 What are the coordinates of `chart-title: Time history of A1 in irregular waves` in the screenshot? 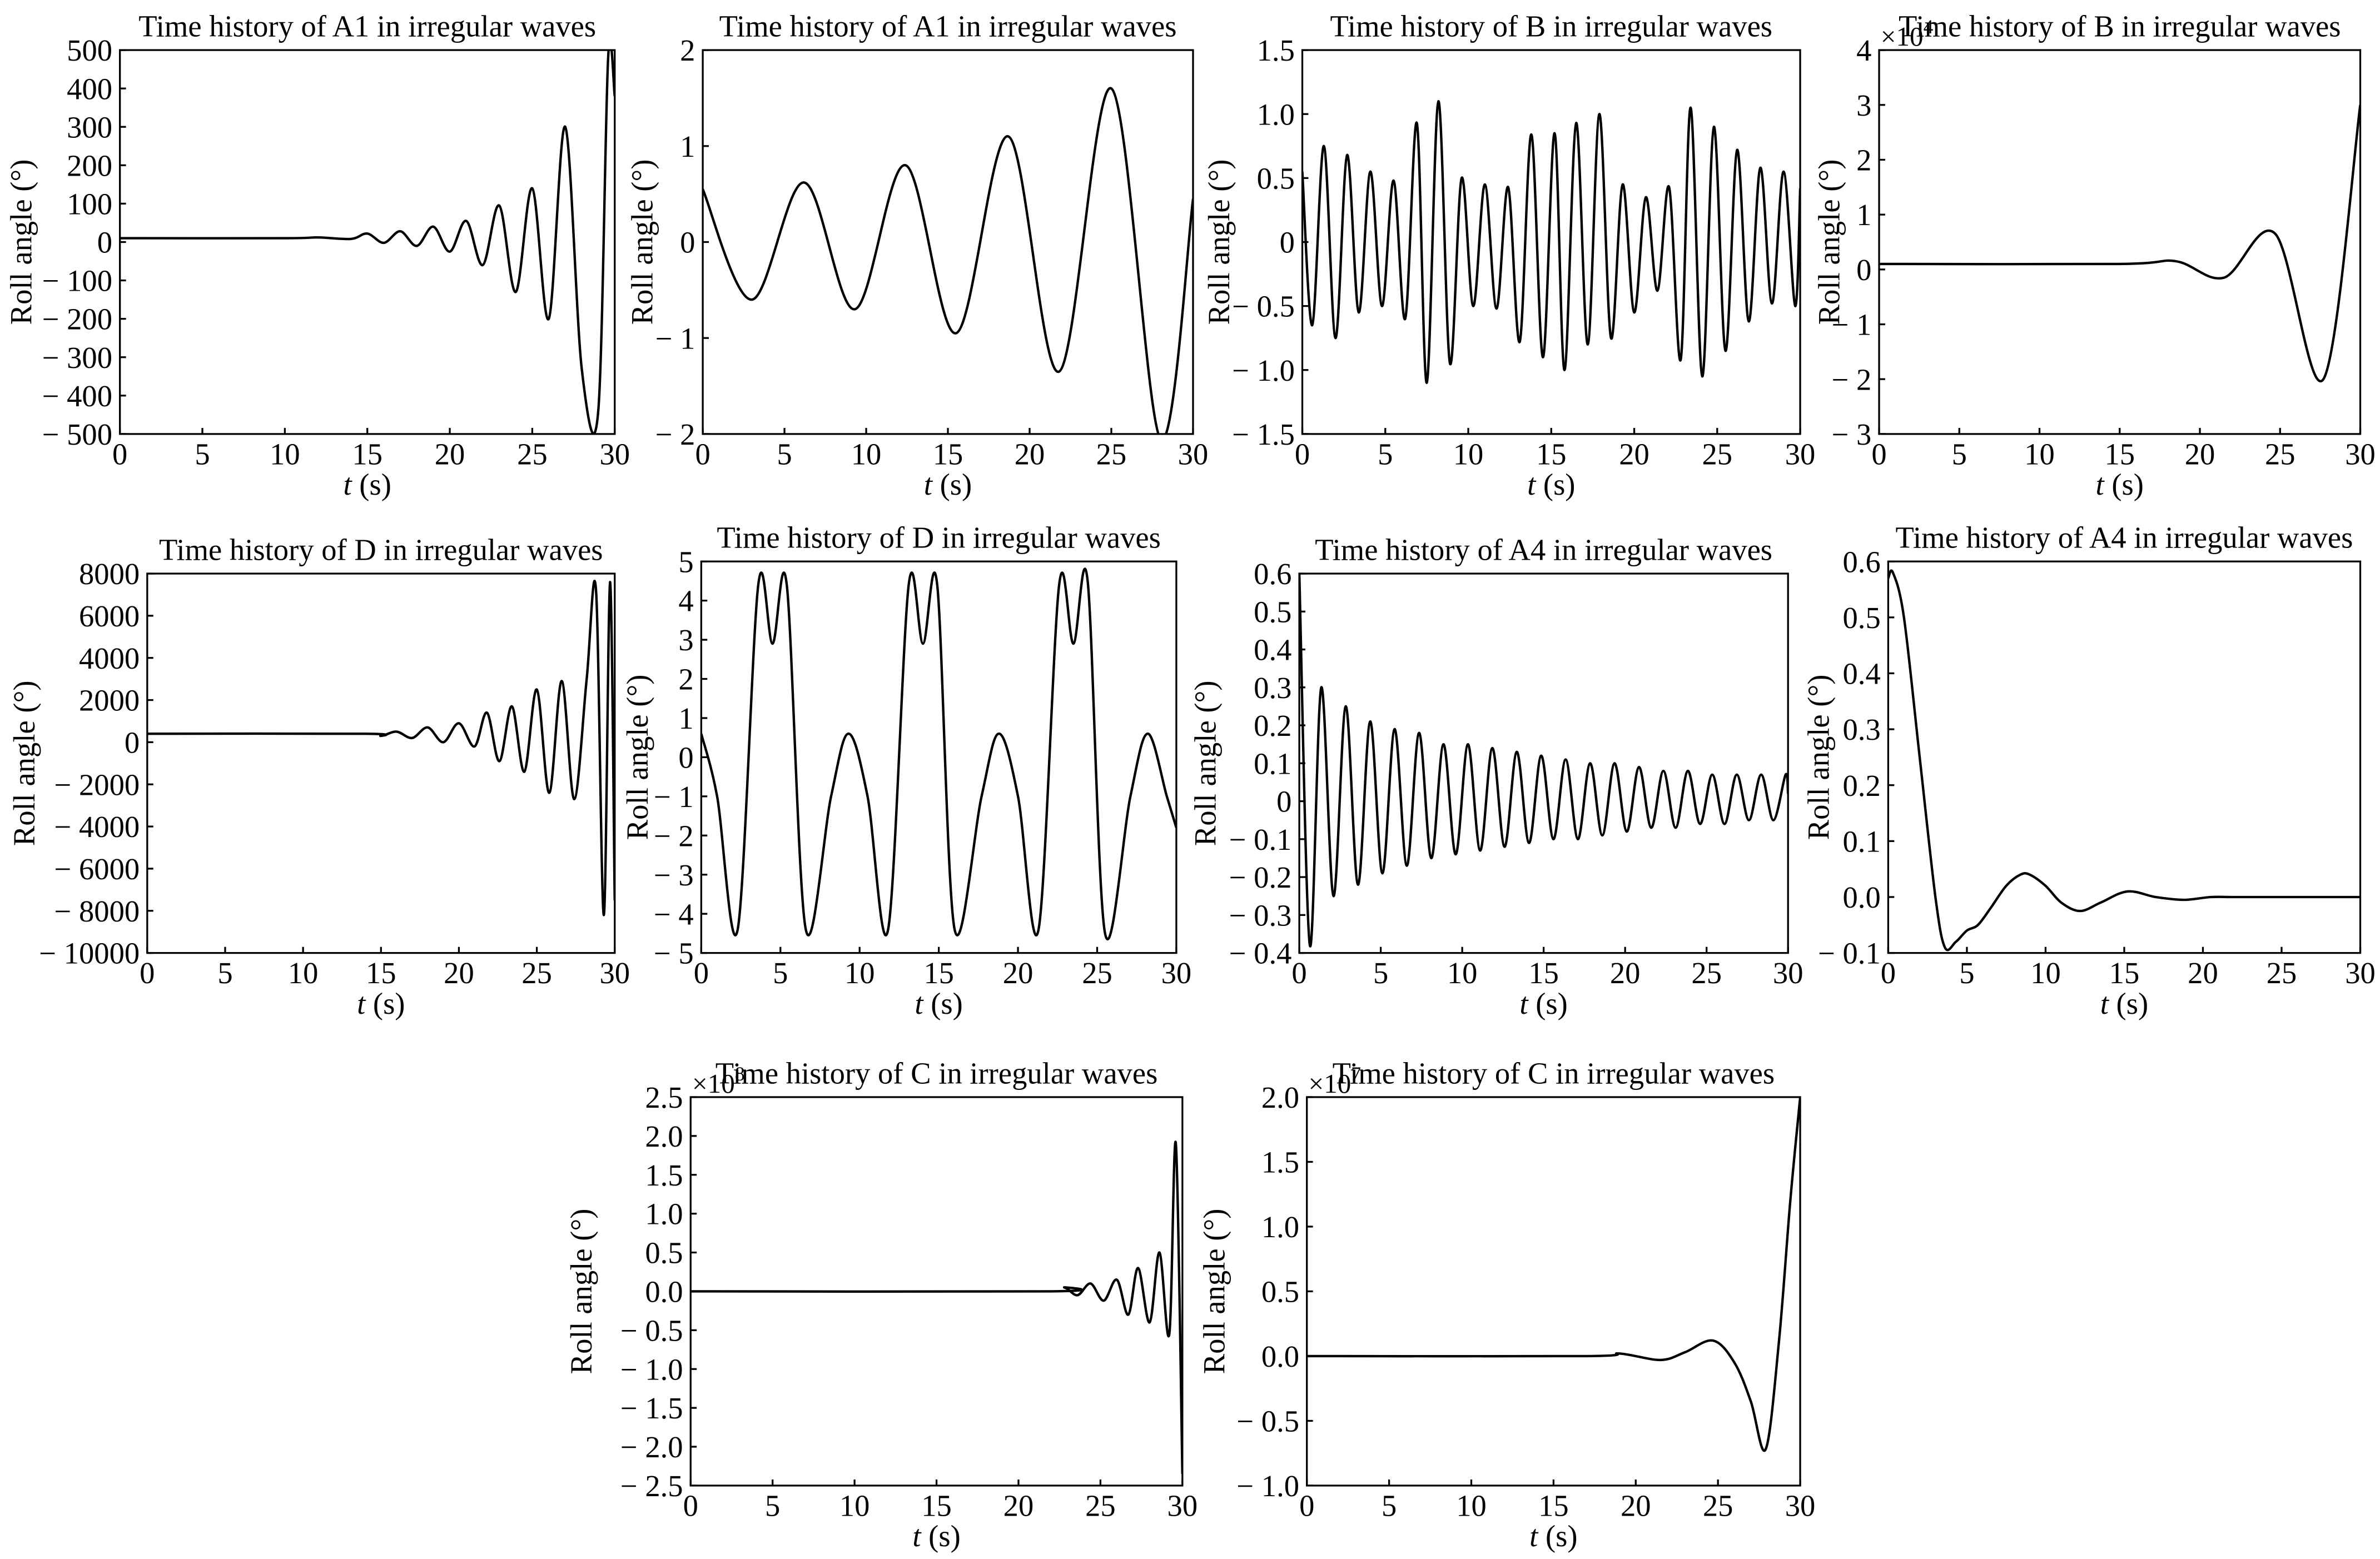 It's located at (367, 26).